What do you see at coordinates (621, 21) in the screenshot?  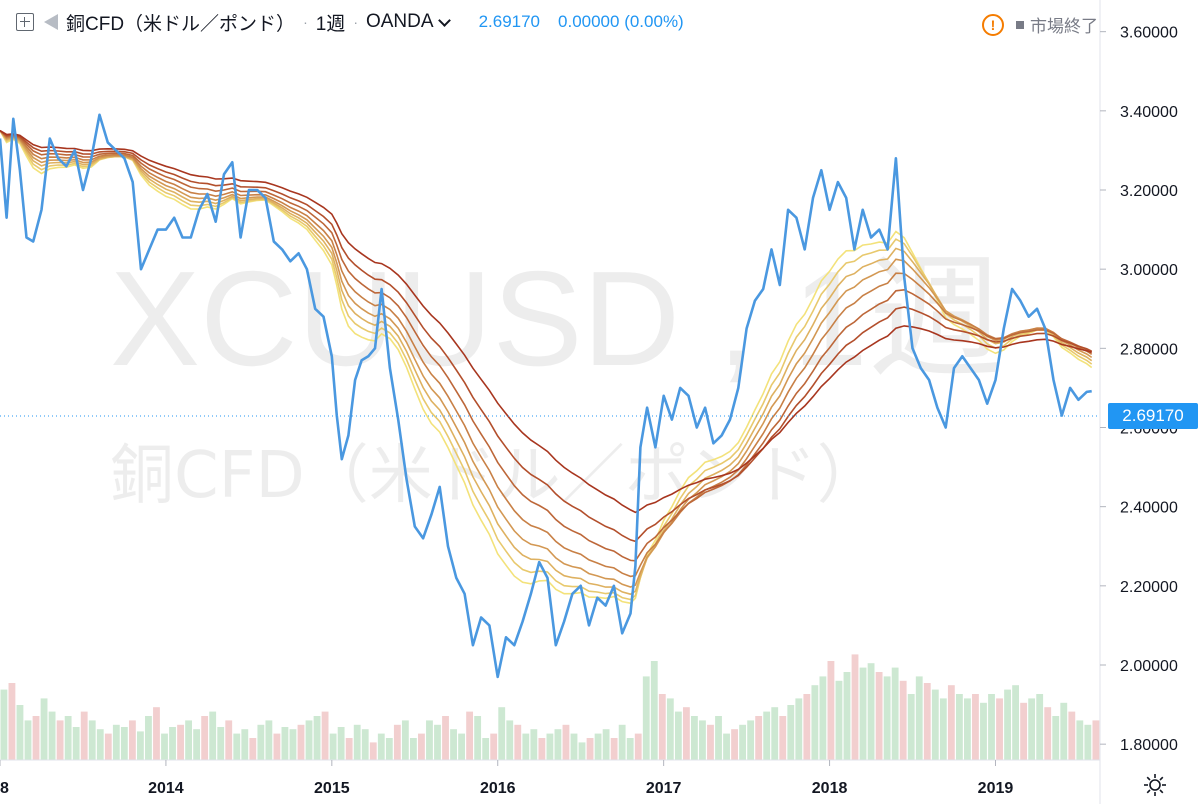 I see `price-change: 0.00000 (0.00%)` at bounding box center [621, 21].